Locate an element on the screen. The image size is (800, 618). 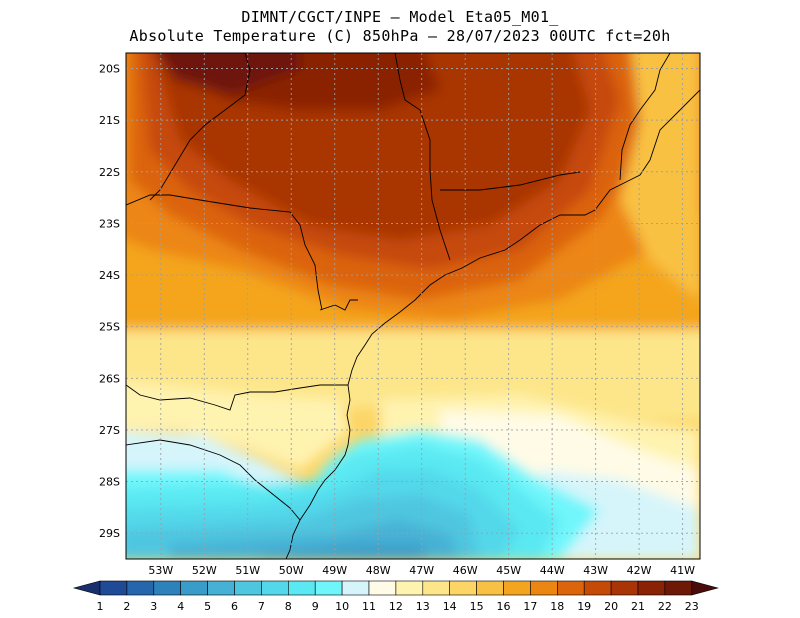
colorbar-label: 15 is located at coordinates (477, 606).